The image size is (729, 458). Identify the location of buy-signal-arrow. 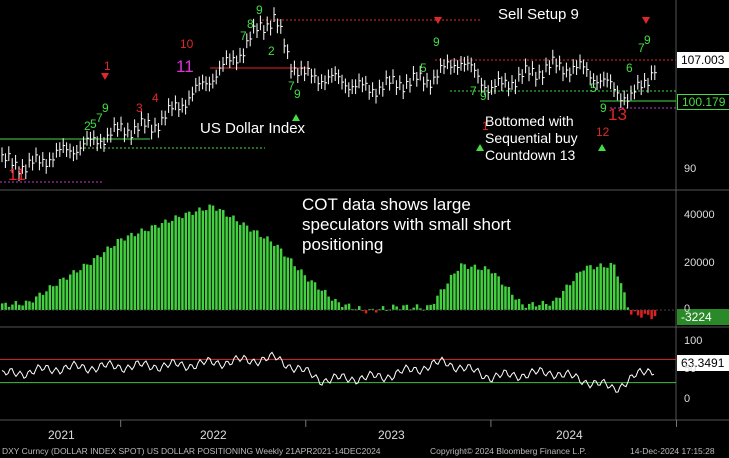
(602, 147).